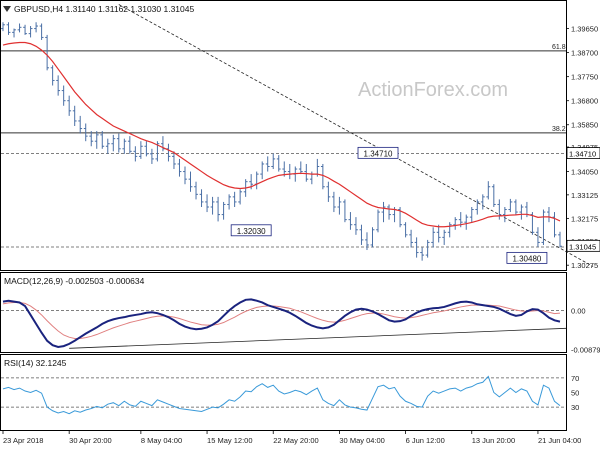  What do you see at coordinates (295, 440) in the screenshot?
I see `x-axis-label: 22 May 20:00` at bounding box center [295, 440].